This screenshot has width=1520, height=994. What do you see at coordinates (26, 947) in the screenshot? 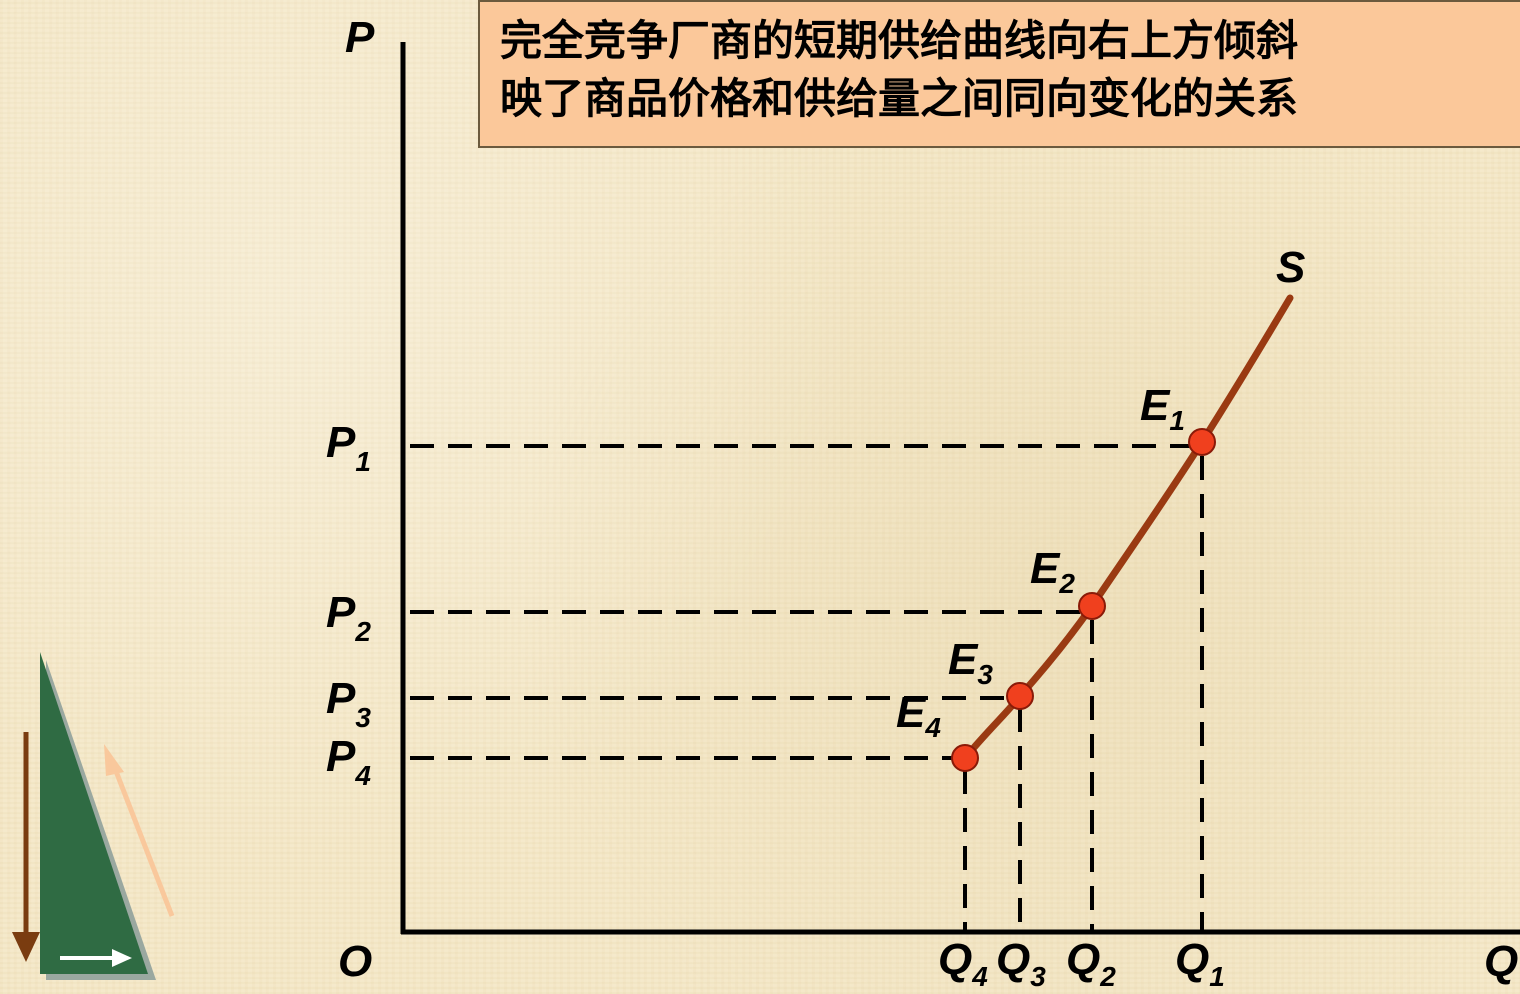
I see `nav-down-arrow-icon` at bounding box center [26, 947].